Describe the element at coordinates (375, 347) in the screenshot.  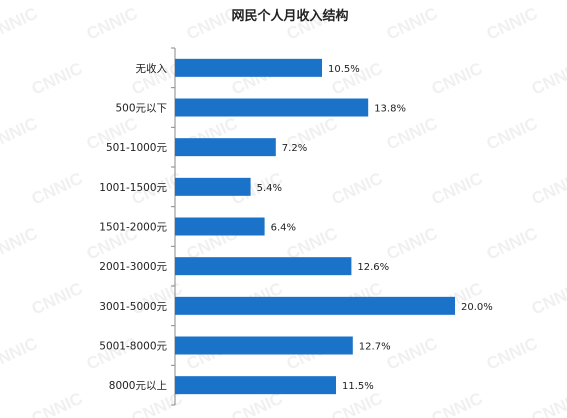
I see `value-label: 12.7%` at that location.